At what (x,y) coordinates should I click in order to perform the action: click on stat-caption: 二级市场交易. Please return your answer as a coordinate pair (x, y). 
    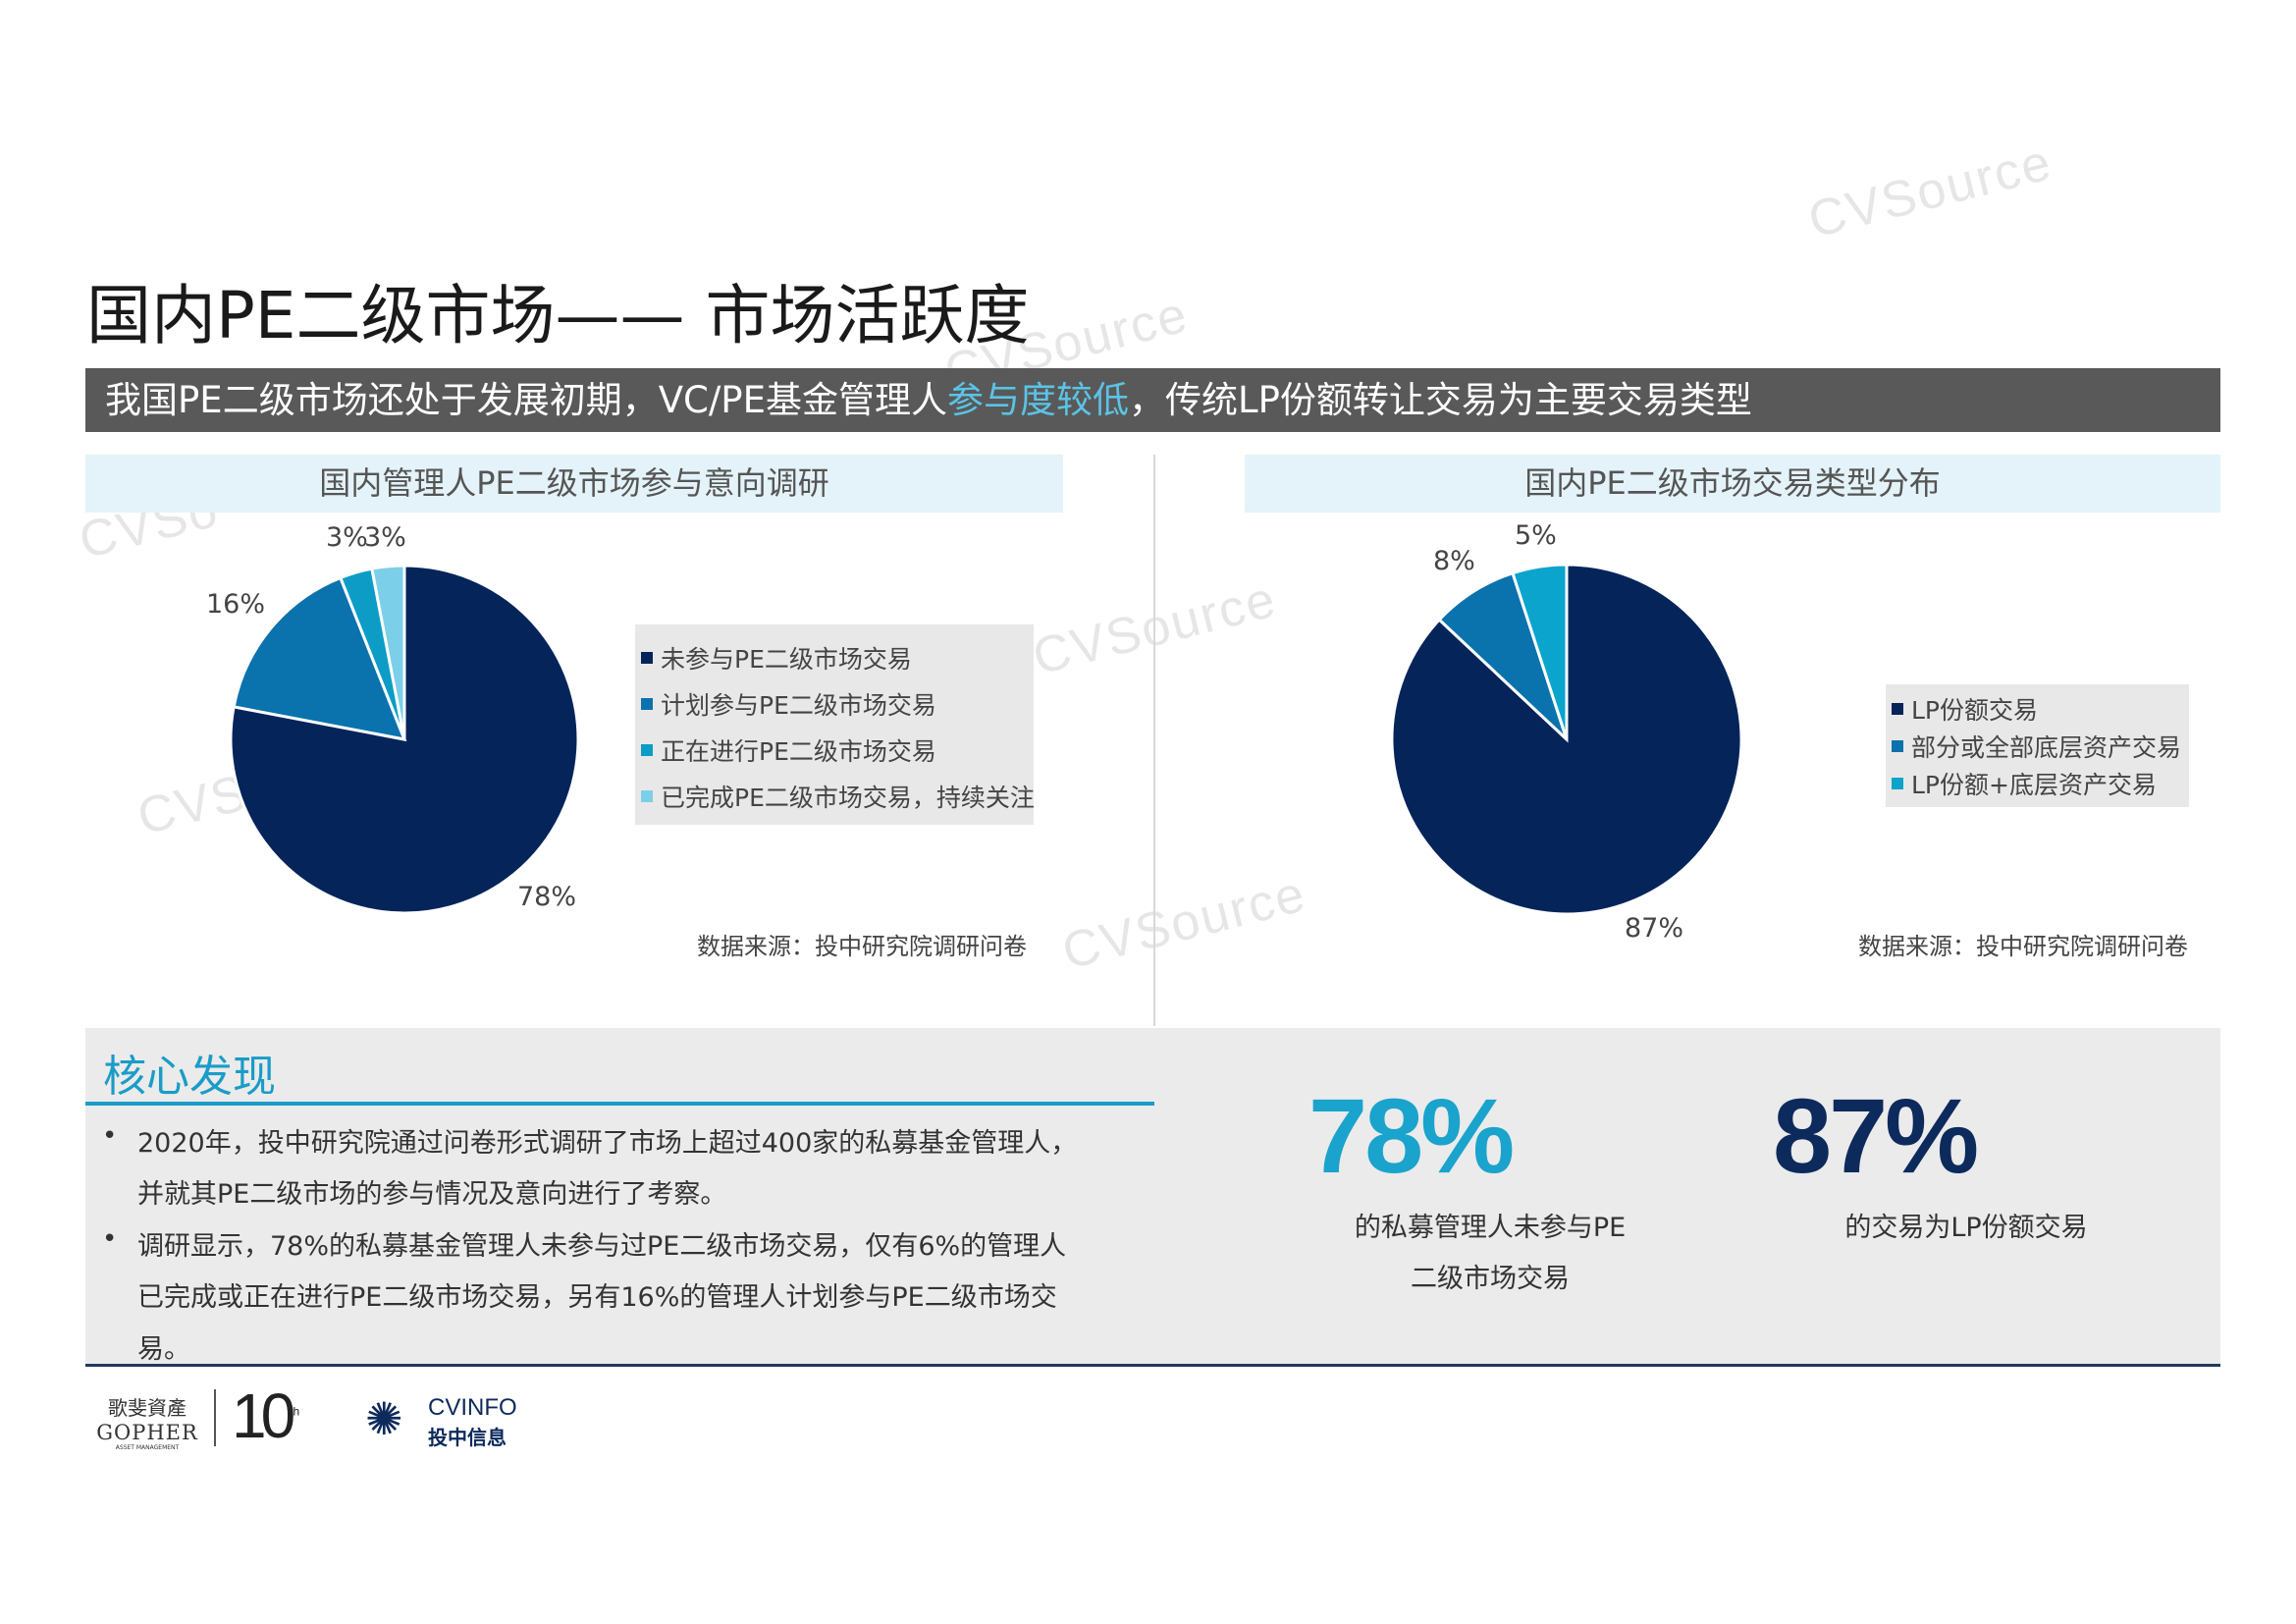
    Looking at the image, I should click on (1490, 1279).